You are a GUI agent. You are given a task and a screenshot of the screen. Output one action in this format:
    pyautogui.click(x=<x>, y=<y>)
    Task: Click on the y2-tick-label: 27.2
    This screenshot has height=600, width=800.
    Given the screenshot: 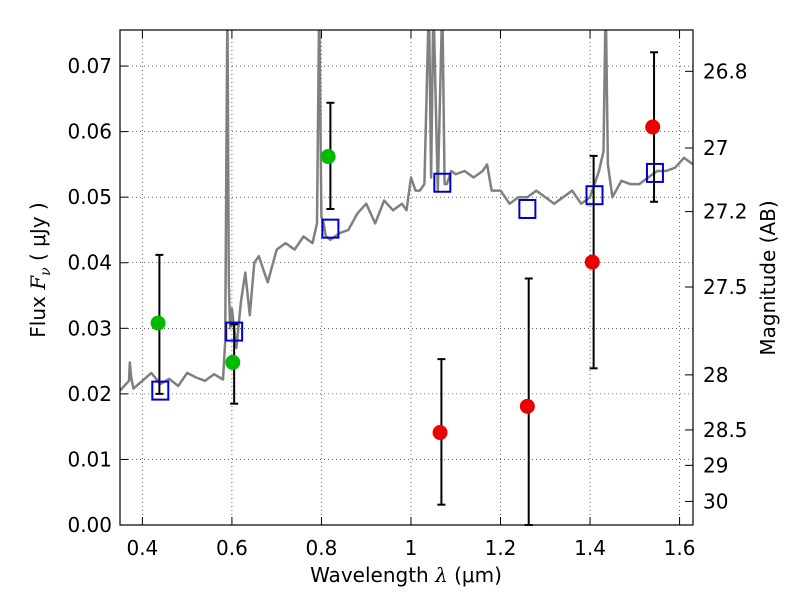 What is the action you would take?
    pyautogui.click(x=725, y=212)
    